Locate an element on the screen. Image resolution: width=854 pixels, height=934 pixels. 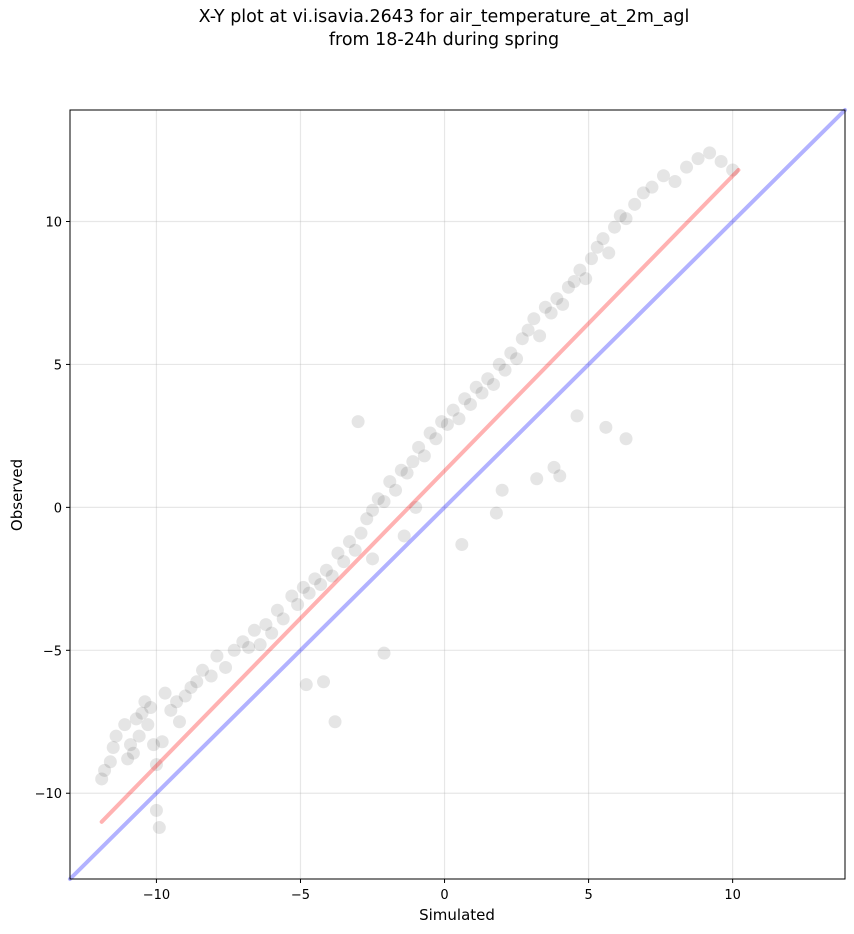
y-tick-label: 5 is located at coordinates (58, 365).